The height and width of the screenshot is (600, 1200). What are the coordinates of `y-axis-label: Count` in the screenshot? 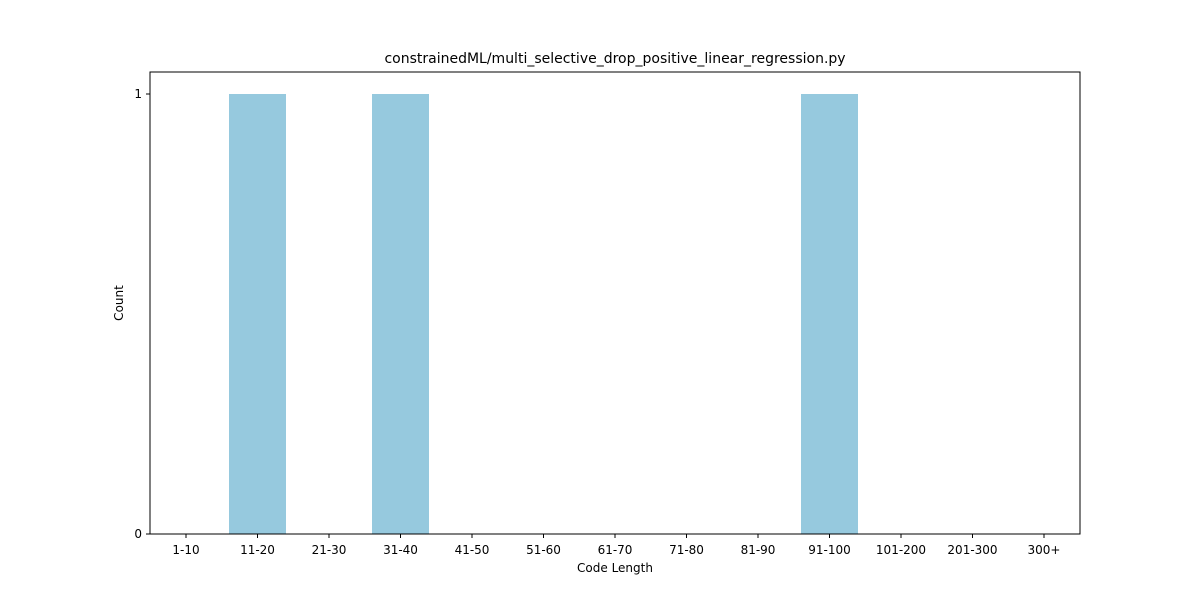 It's located at (119, 303).